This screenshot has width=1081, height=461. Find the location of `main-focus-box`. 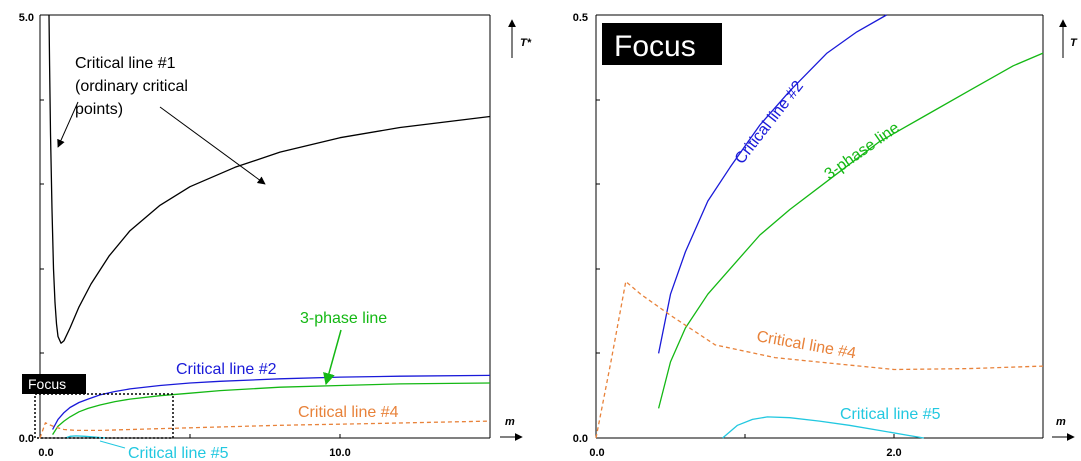

main-focus-box is located at coordinates (104, 416).